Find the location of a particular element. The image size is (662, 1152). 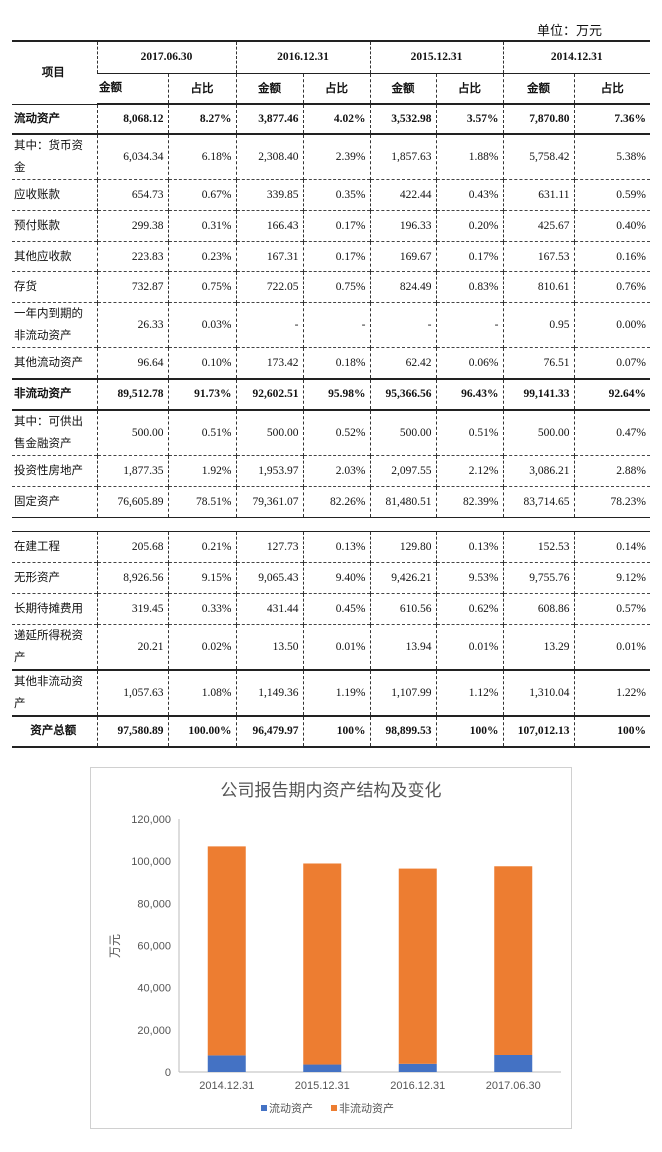

row-label: 无形资产 is located at coordinates (37, 577).